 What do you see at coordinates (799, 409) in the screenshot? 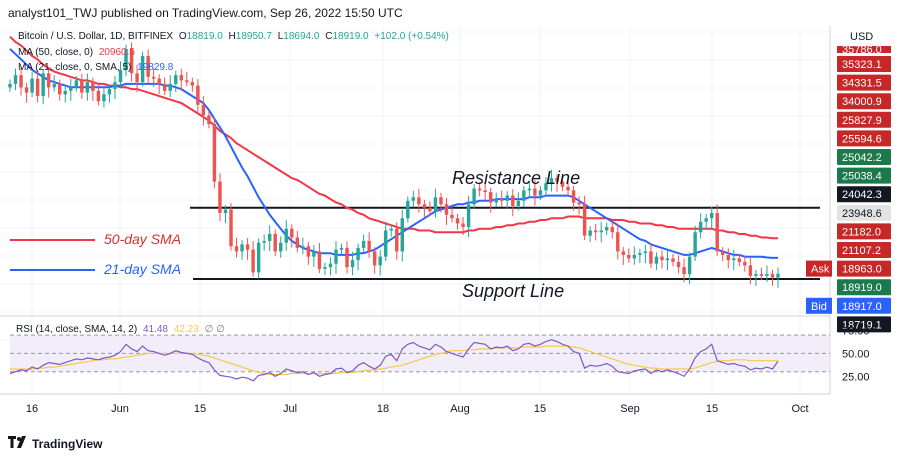
I see `time-tick-label: Oct` at bounding box center [799, 409].